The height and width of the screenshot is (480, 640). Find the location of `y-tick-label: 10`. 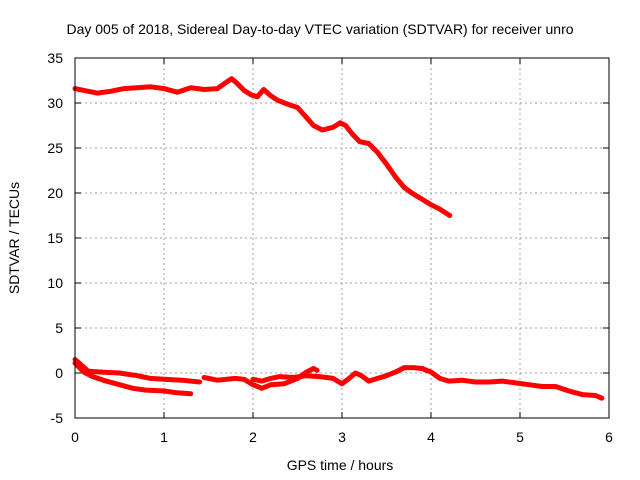

y-tick-label: 10 is located at coordinates (55, 283).